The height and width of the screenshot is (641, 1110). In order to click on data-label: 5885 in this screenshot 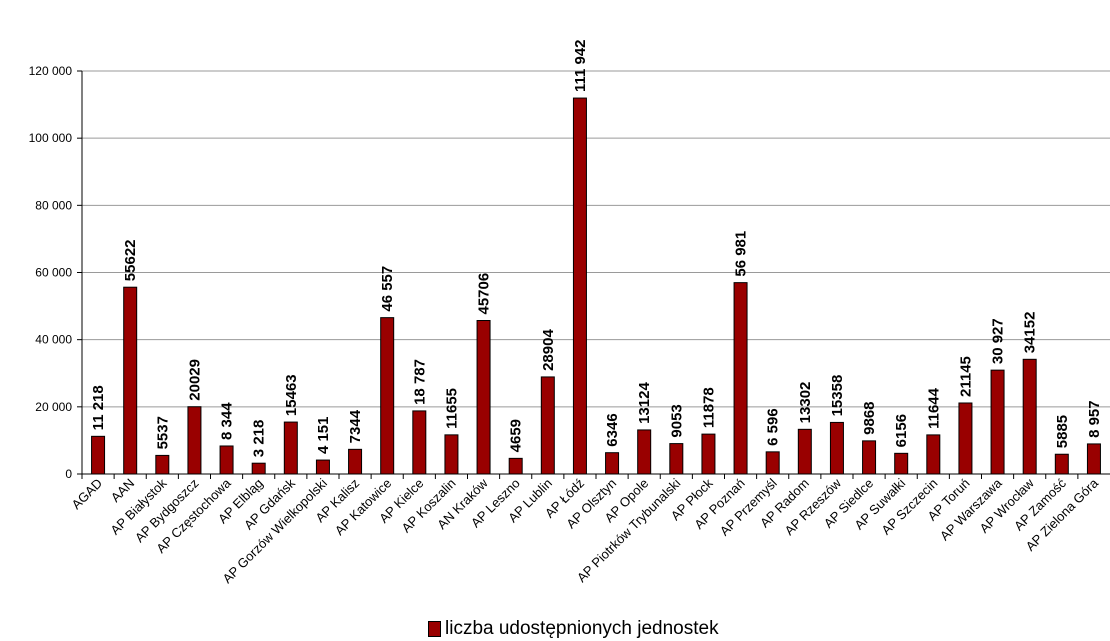, I will do `click(1062, 431)`.